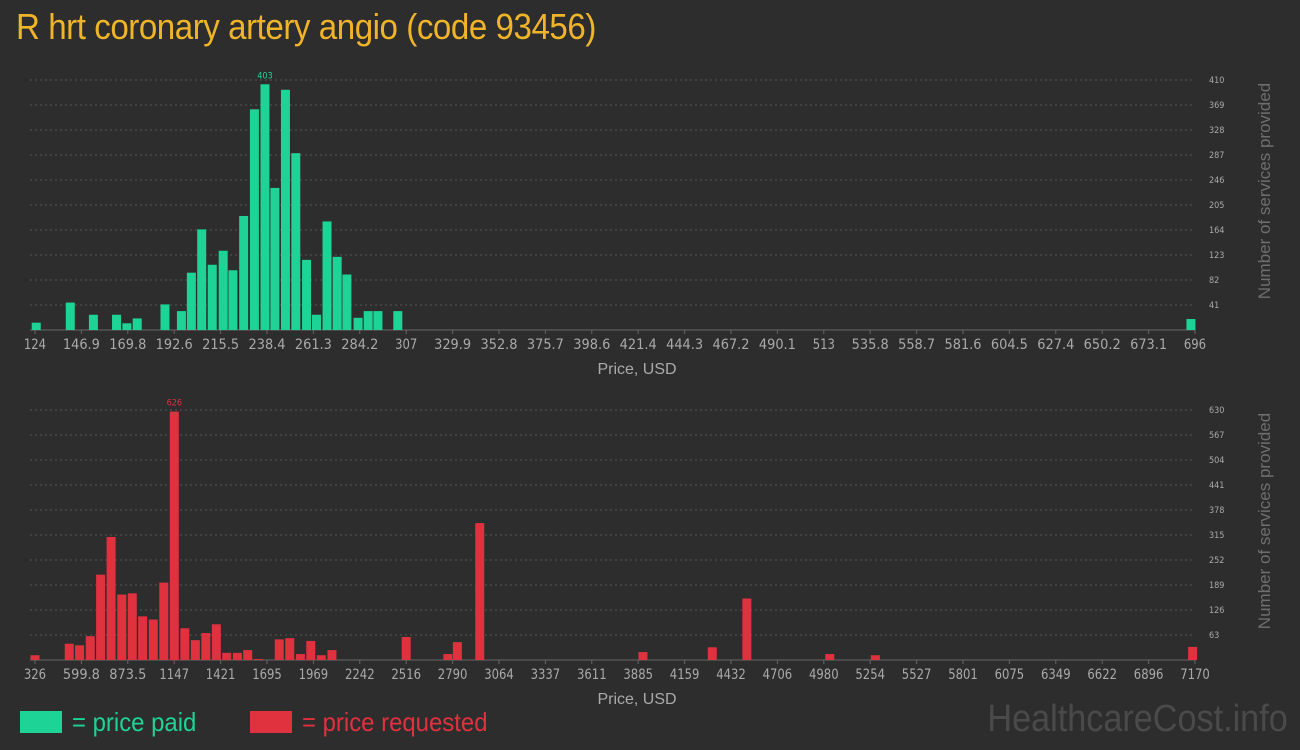 The width and height of the screenshot is (1300, 750). I want to click on x-tick-label: 124, so click(35, 345).